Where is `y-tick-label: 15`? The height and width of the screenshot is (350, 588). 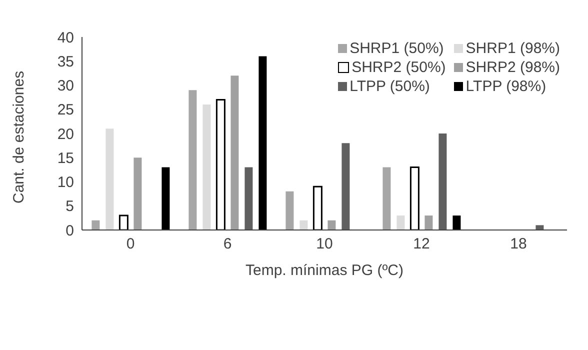 y-tick-label: 15 is located at coordinates (65, 158).